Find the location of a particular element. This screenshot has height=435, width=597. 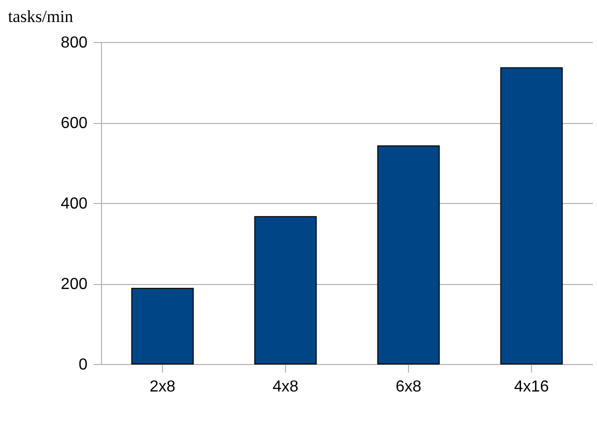

x-tick-label: 2x8 is located at coordinates (163, 387).